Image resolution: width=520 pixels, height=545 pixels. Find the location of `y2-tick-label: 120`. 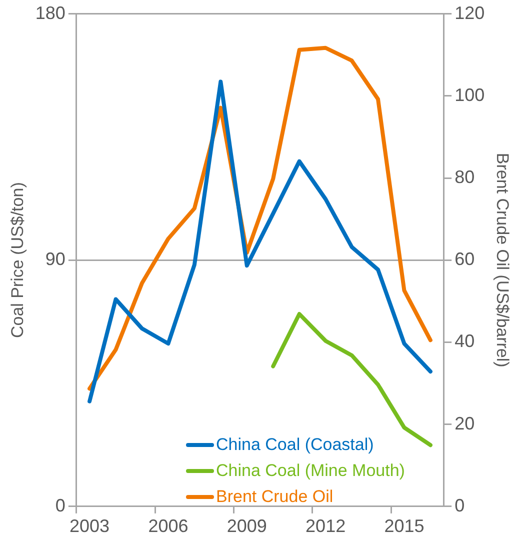

y2-tick-label: 120 is located at coordinates (469, 12).